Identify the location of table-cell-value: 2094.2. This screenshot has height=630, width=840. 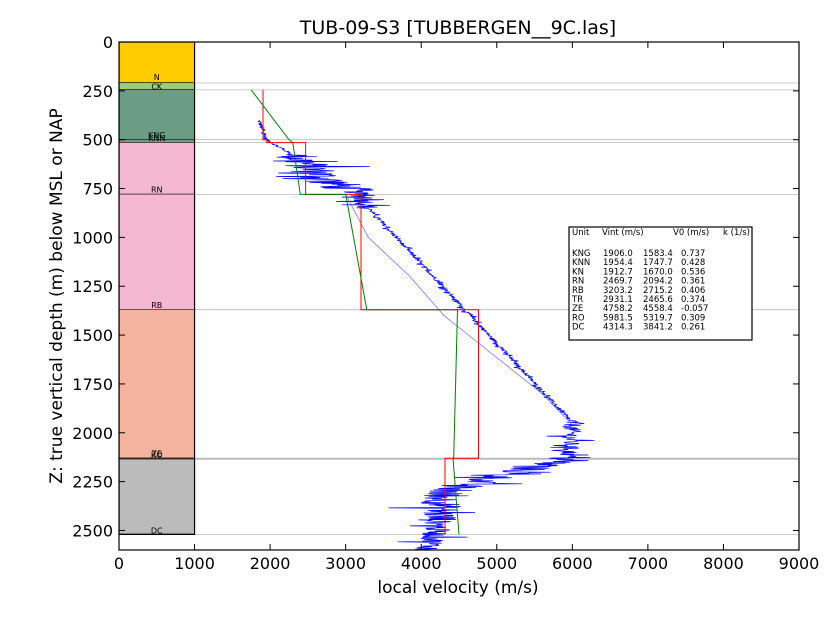
(658, 282).